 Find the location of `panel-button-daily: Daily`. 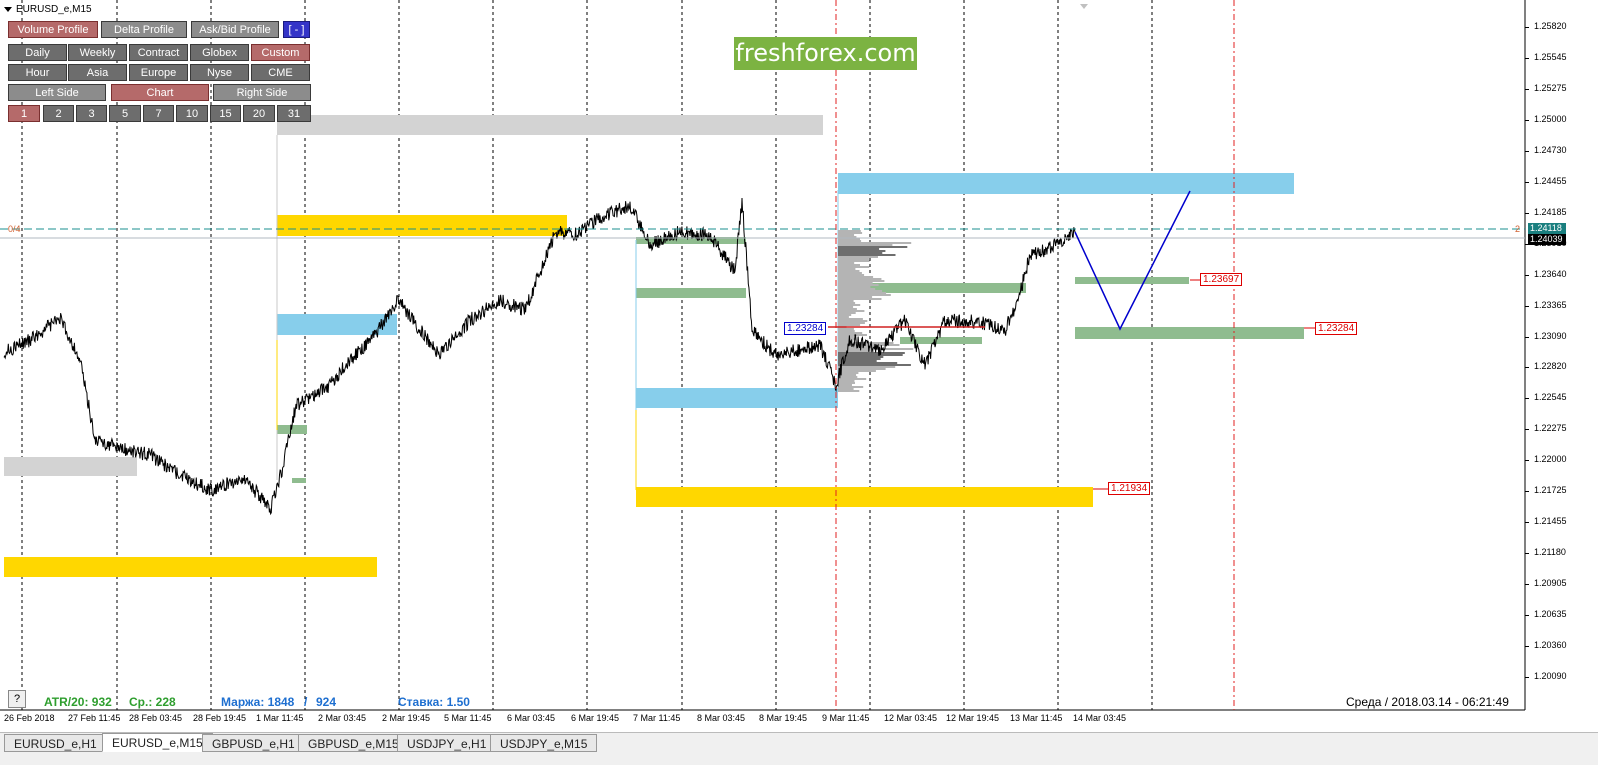

panel-button-daily: Daily is located at coordinates (37, 52).